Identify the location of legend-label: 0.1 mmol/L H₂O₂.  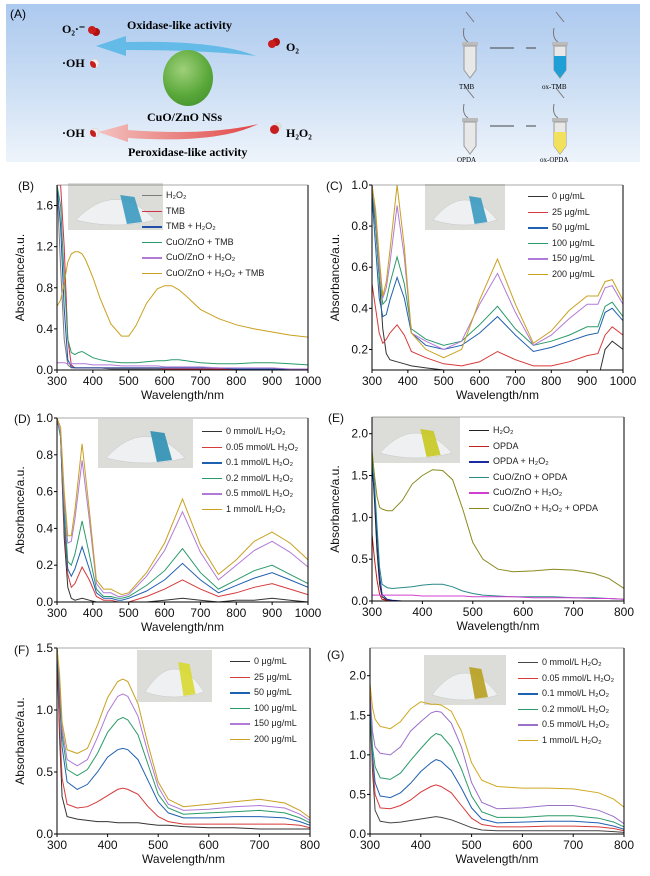
(576, 693).